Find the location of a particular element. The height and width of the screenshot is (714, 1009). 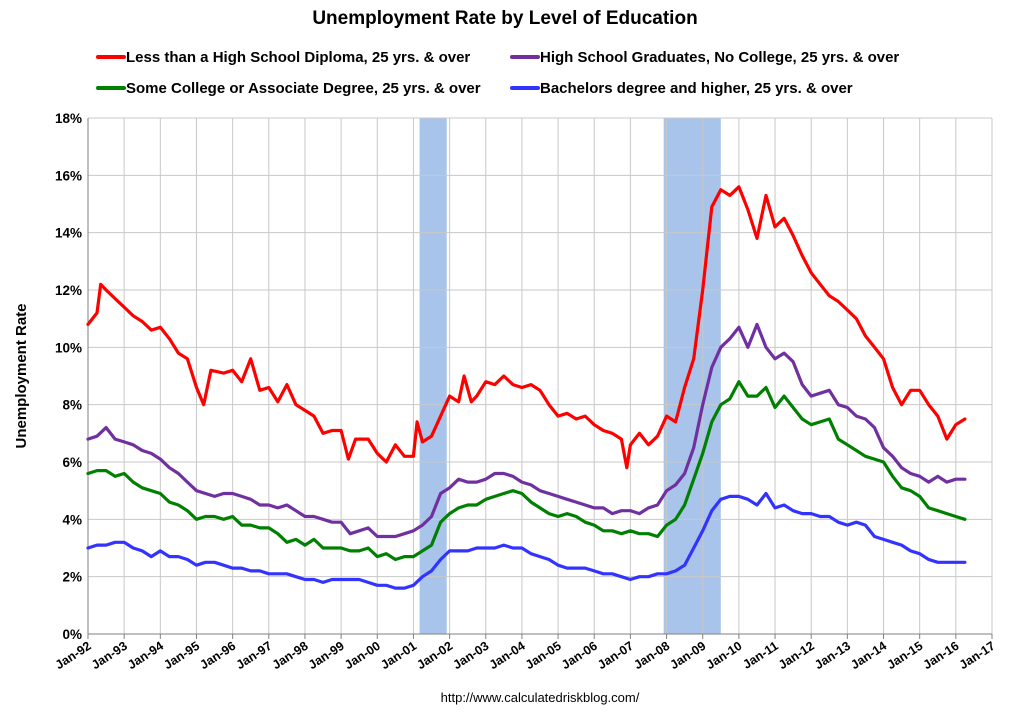

x-tick-label-22: Jan-14 is located at coordinates (868, 655).